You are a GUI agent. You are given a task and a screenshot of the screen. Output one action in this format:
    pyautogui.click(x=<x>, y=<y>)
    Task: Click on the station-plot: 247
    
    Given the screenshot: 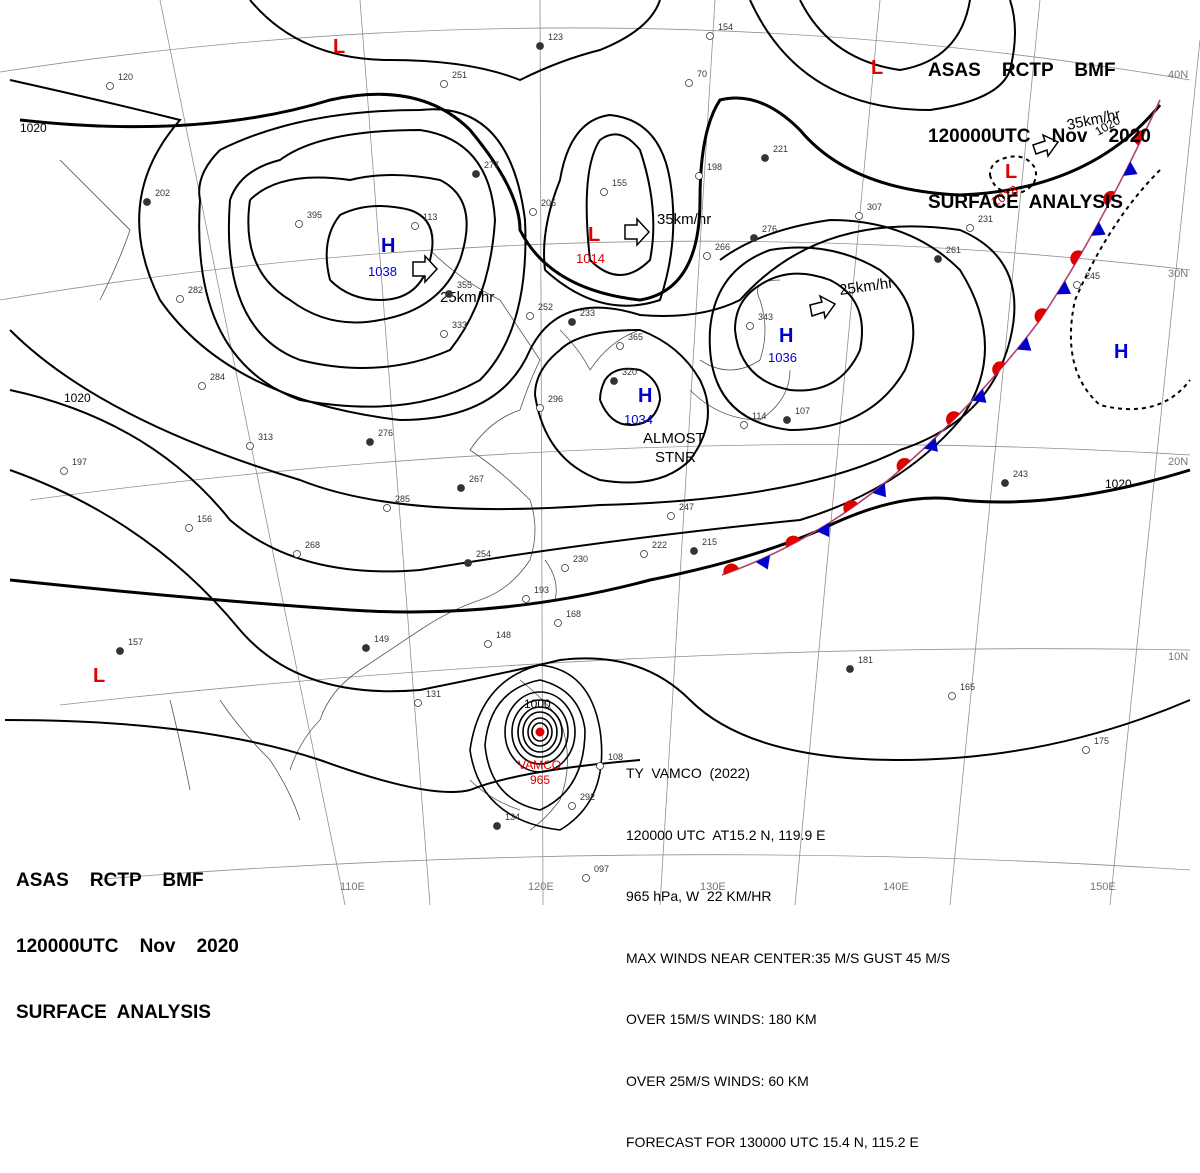 What is the action you would take?
    pyautogui.click(x=680, y=511)
    